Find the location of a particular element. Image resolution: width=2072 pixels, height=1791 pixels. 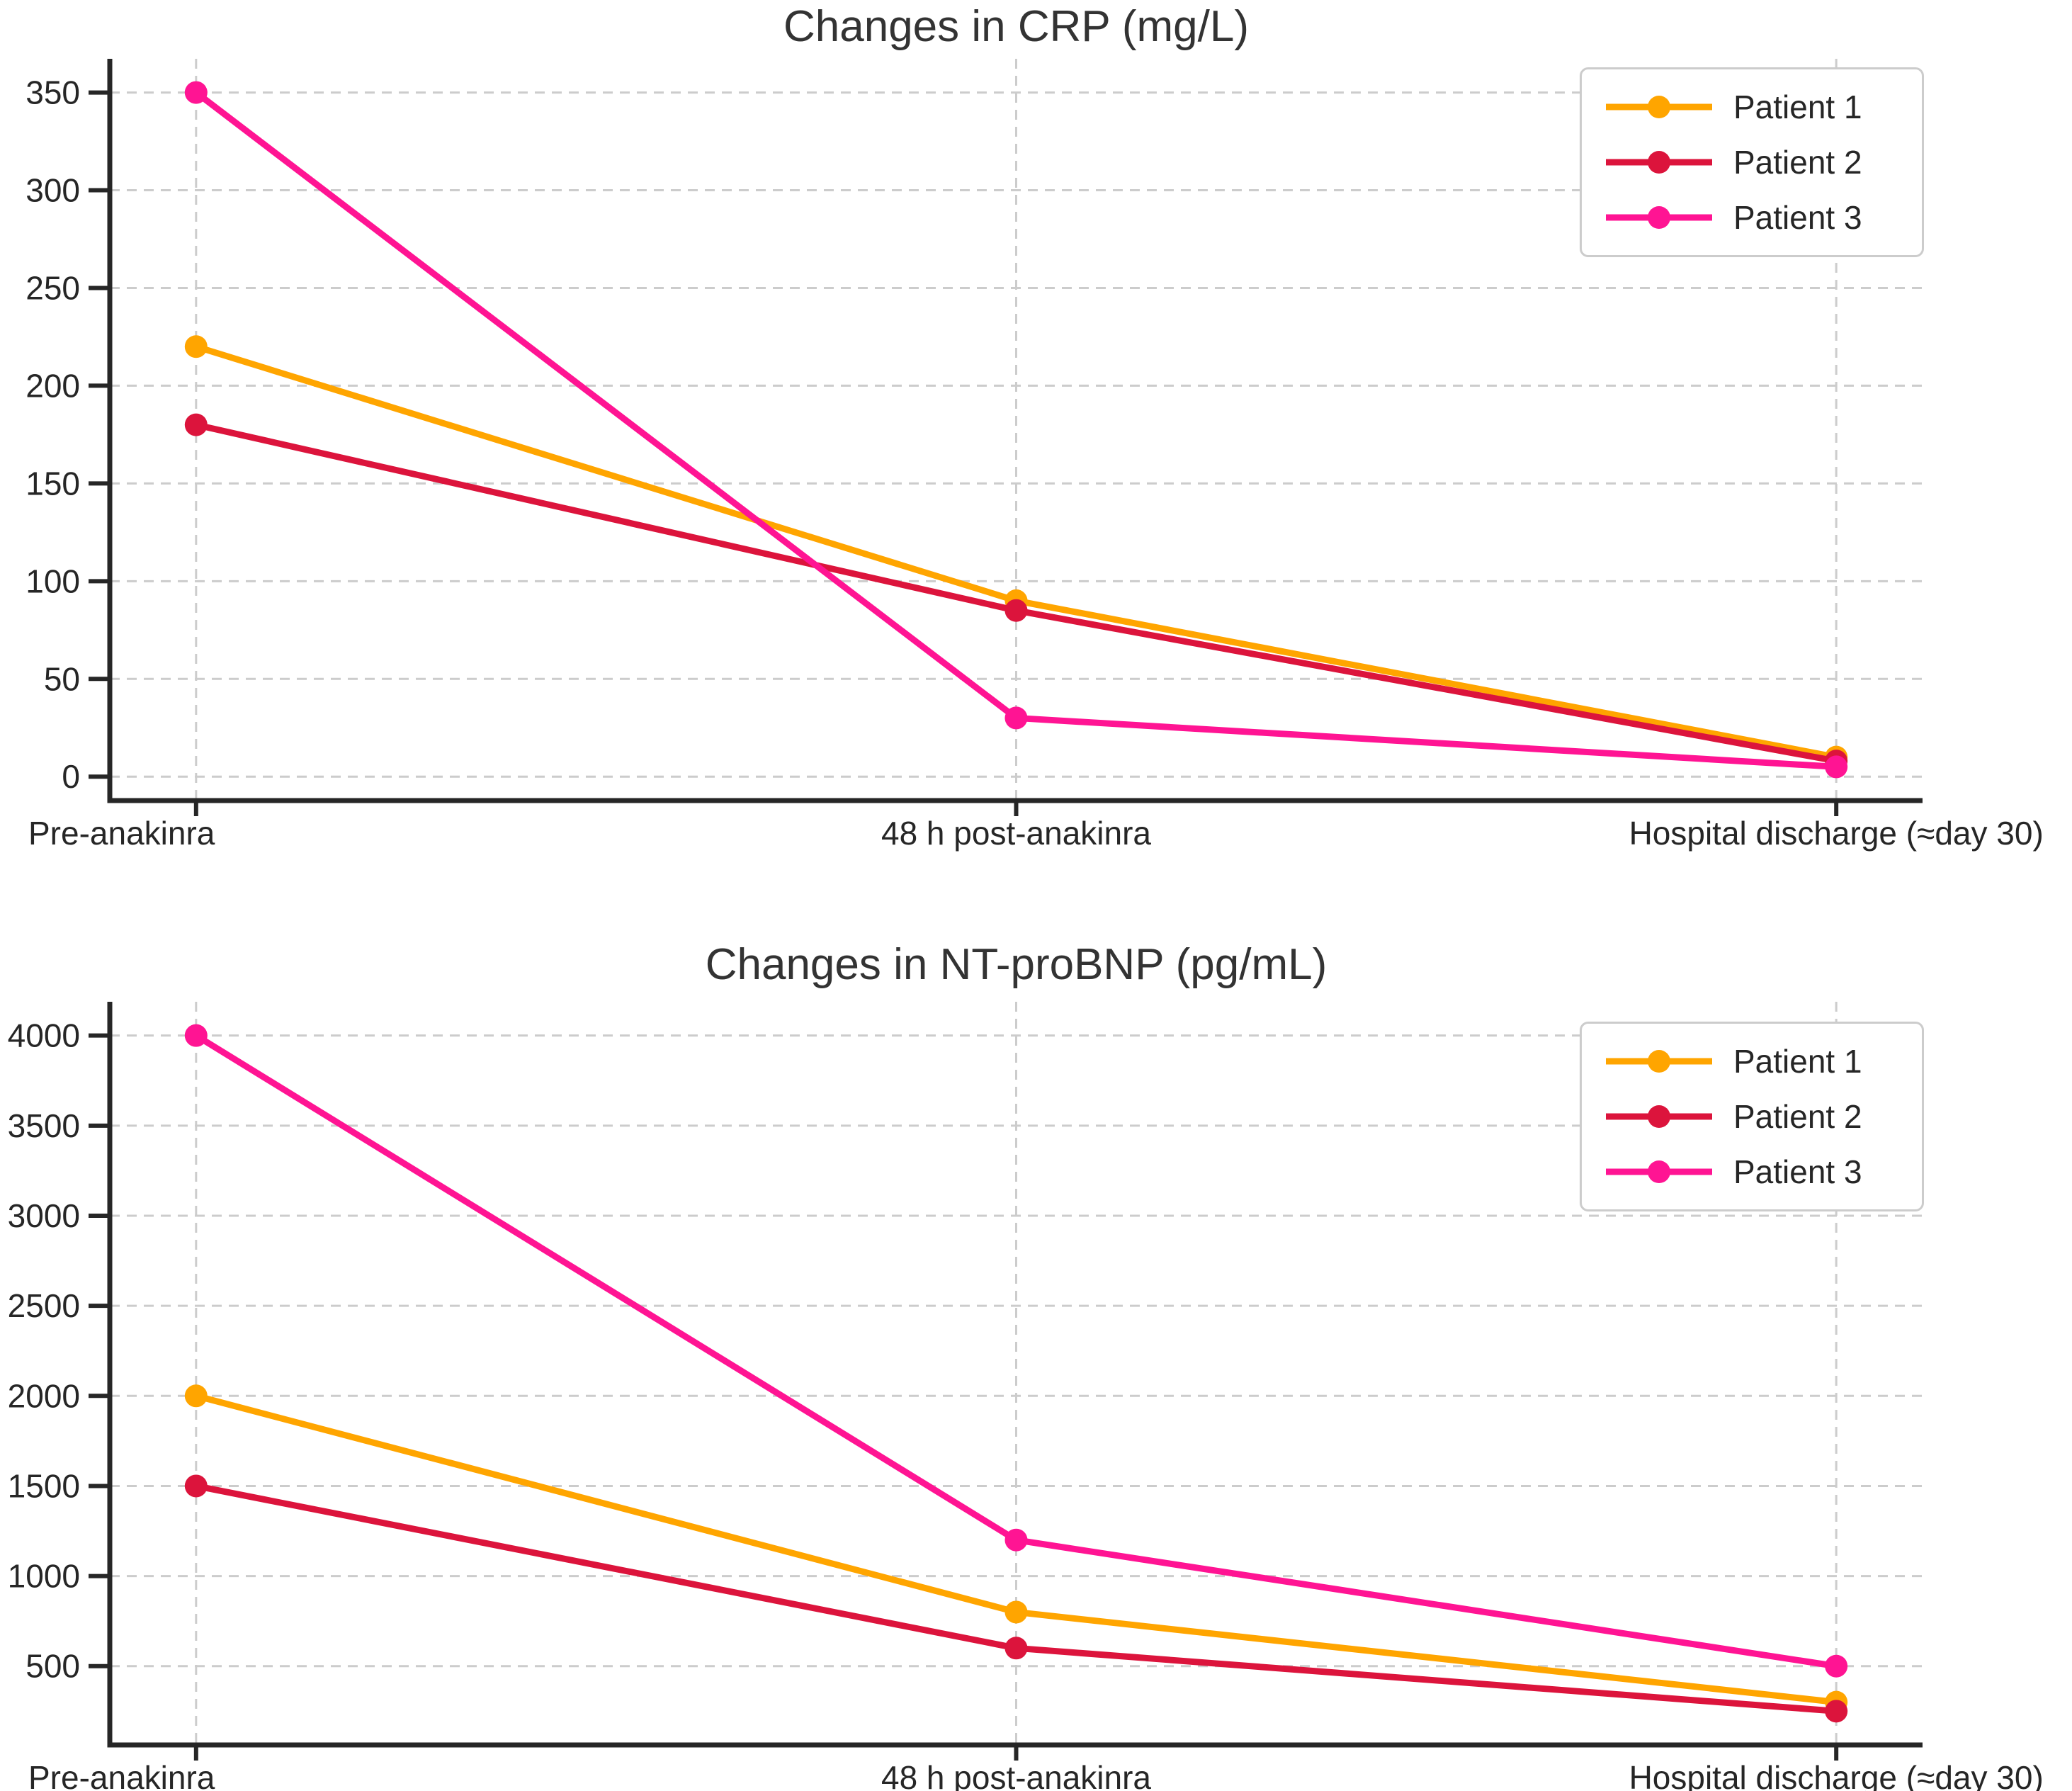

y-tick-label: 1500 is located at coordinates (44, 1485).